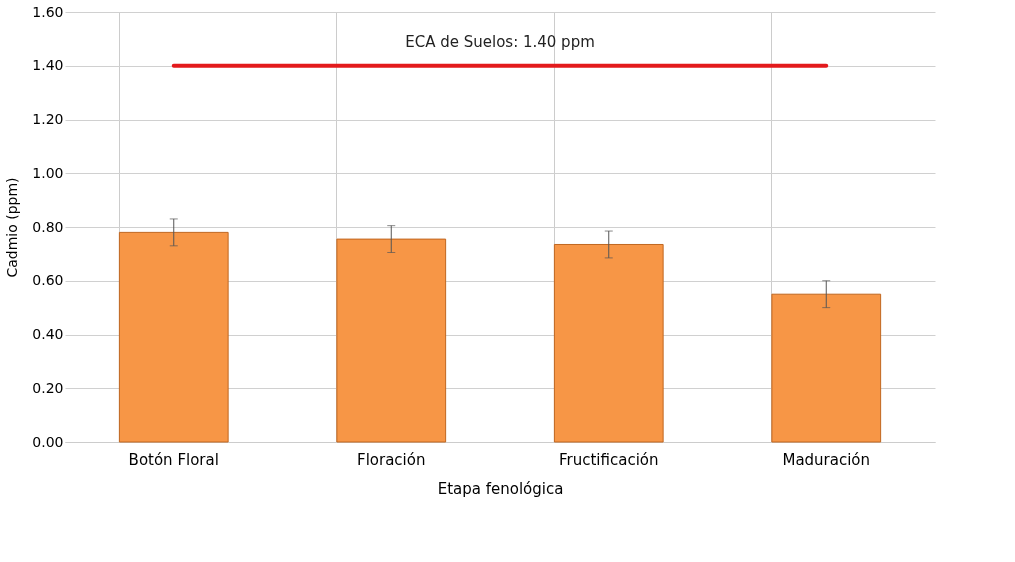 The image size is (1015, 562). I want to click on y-tick-label: 1.60, so click(48, 11).